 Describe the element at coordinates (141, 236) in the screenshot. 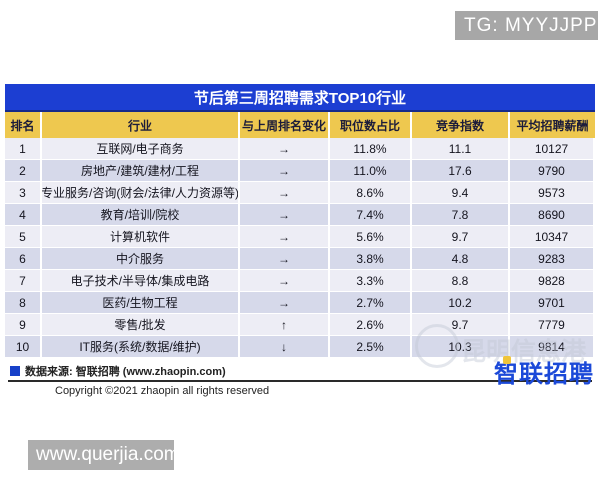

I see `cell-industry: 计算机软件` at that location.